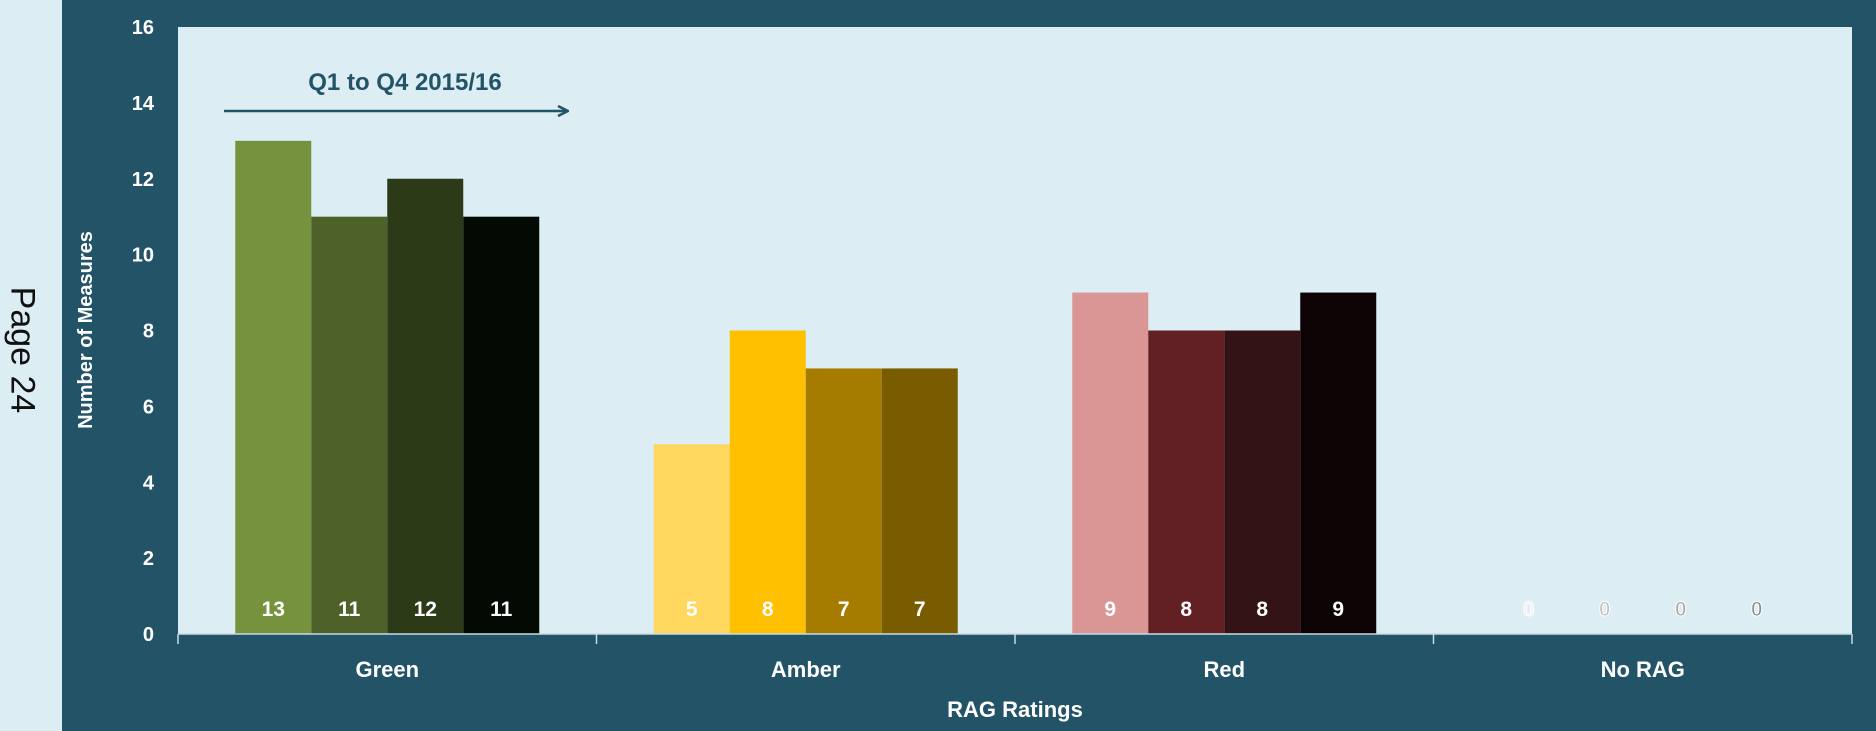 The height and width of the screenshot is (731, 1876). I want to click on y-tick-label: 0, so click(148, 635).